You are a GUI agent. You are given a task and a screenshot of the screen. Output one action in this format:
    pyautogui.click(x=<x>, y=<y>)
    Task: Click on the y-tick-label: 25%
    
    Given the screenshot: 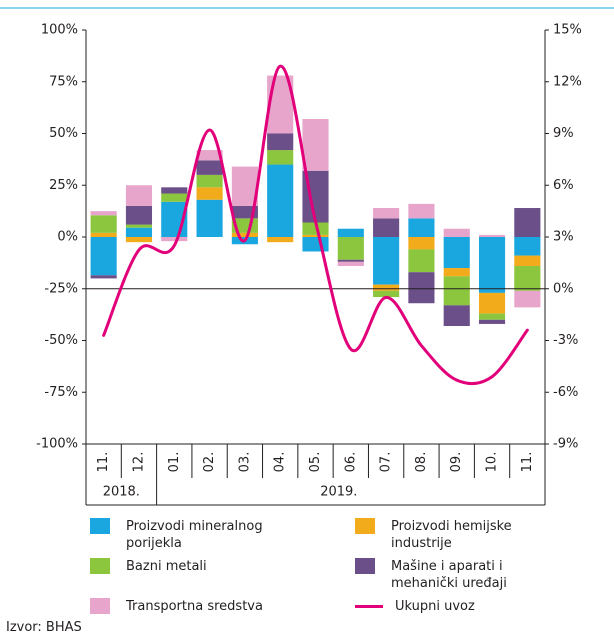 What is the action you would take?
    pyautogui.click(x=63, y=185)
    